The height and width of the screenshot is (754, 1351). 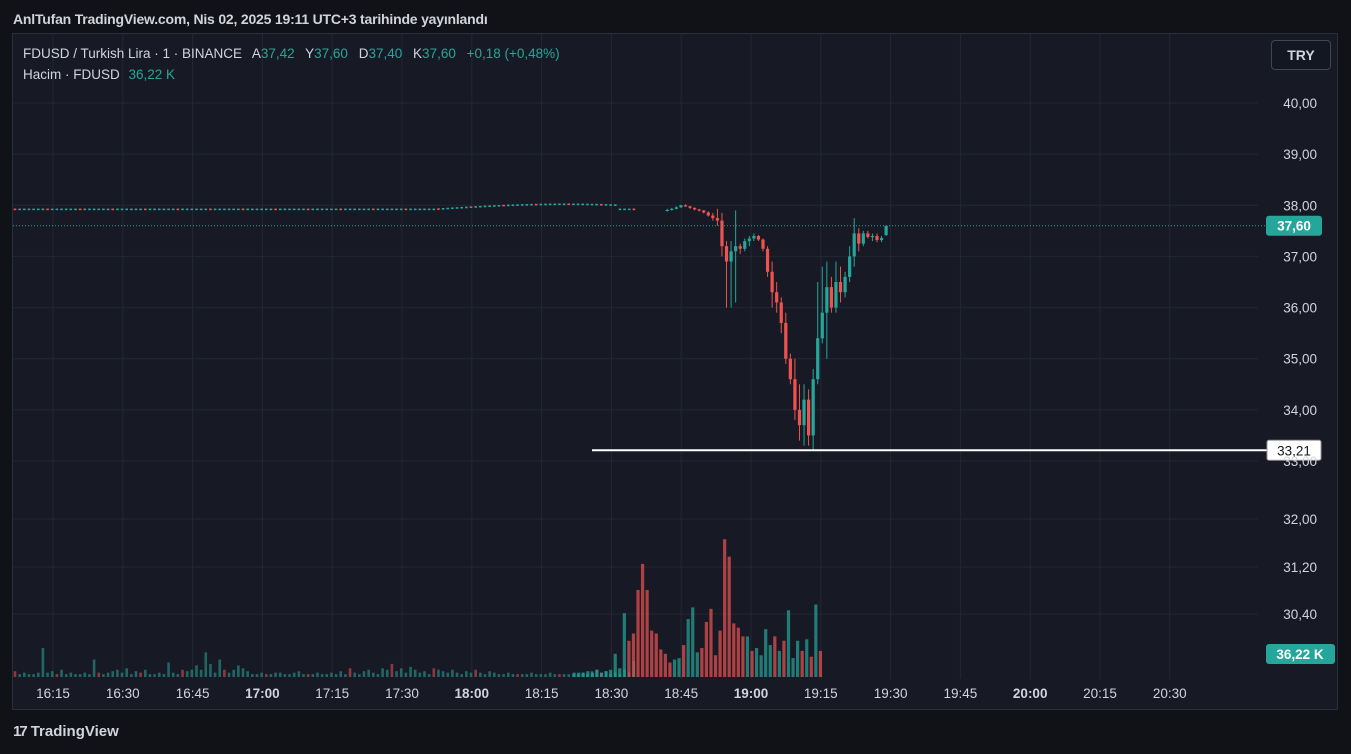 What do you see at coordinates (1300, 614) in the screenshot?
I see `price-tick-label: 30,40` at bounding box center [1300, 614].